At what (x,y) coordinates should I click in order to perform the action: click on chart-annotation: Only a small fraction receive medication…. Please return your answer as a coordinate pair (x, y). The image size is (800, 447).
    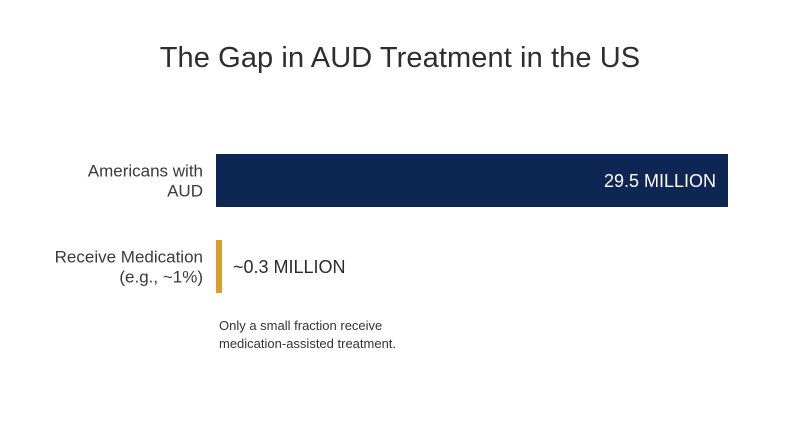
    Looking at the image, I should click on (308, 334).